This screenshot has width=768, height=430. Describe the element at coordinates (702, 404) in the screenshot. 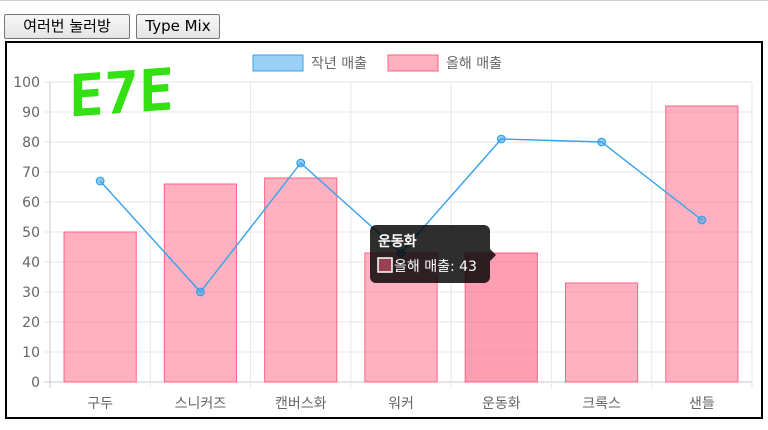

I see `x-tick-label: 샌들` at that location.